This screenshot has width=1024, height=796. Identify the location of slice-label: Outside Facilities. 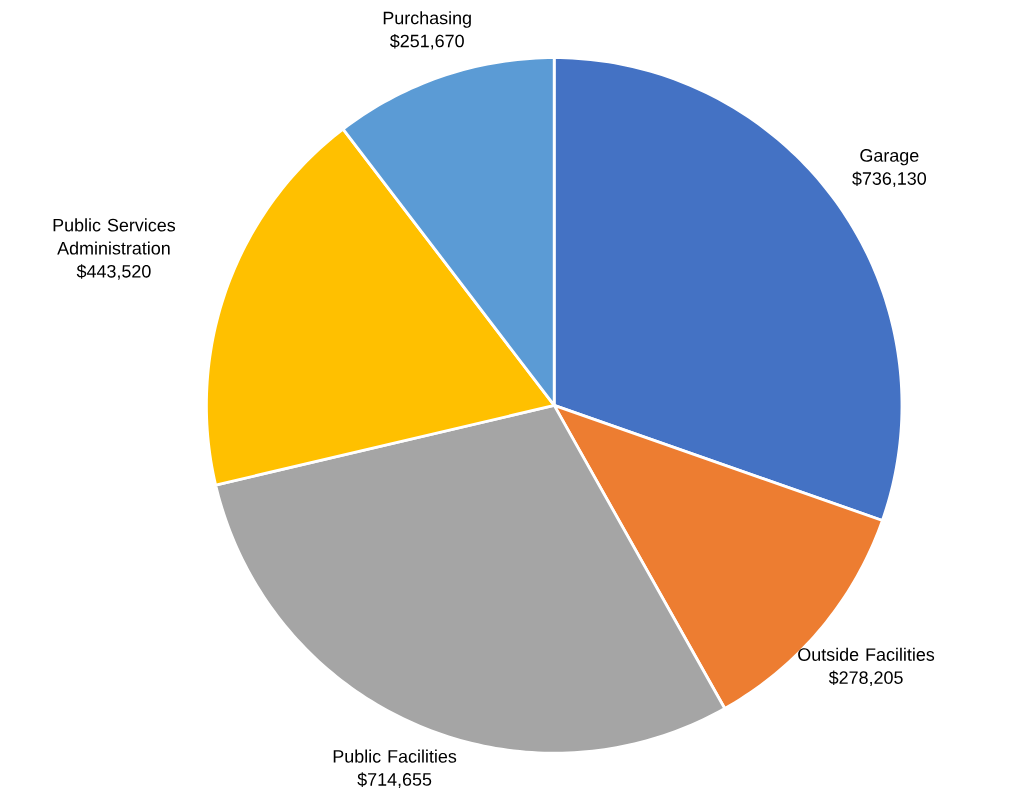
(866, 654).